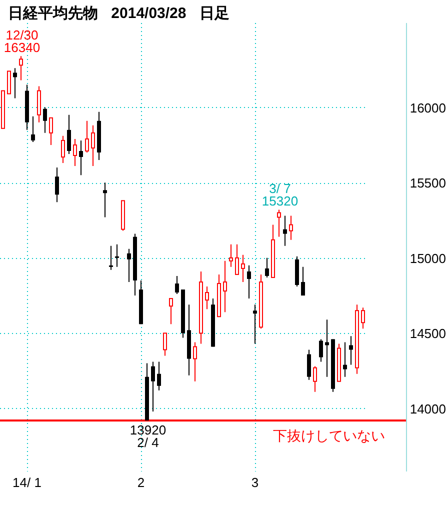  I want to click on annotation: 12/30 16340, so click(22, 42).